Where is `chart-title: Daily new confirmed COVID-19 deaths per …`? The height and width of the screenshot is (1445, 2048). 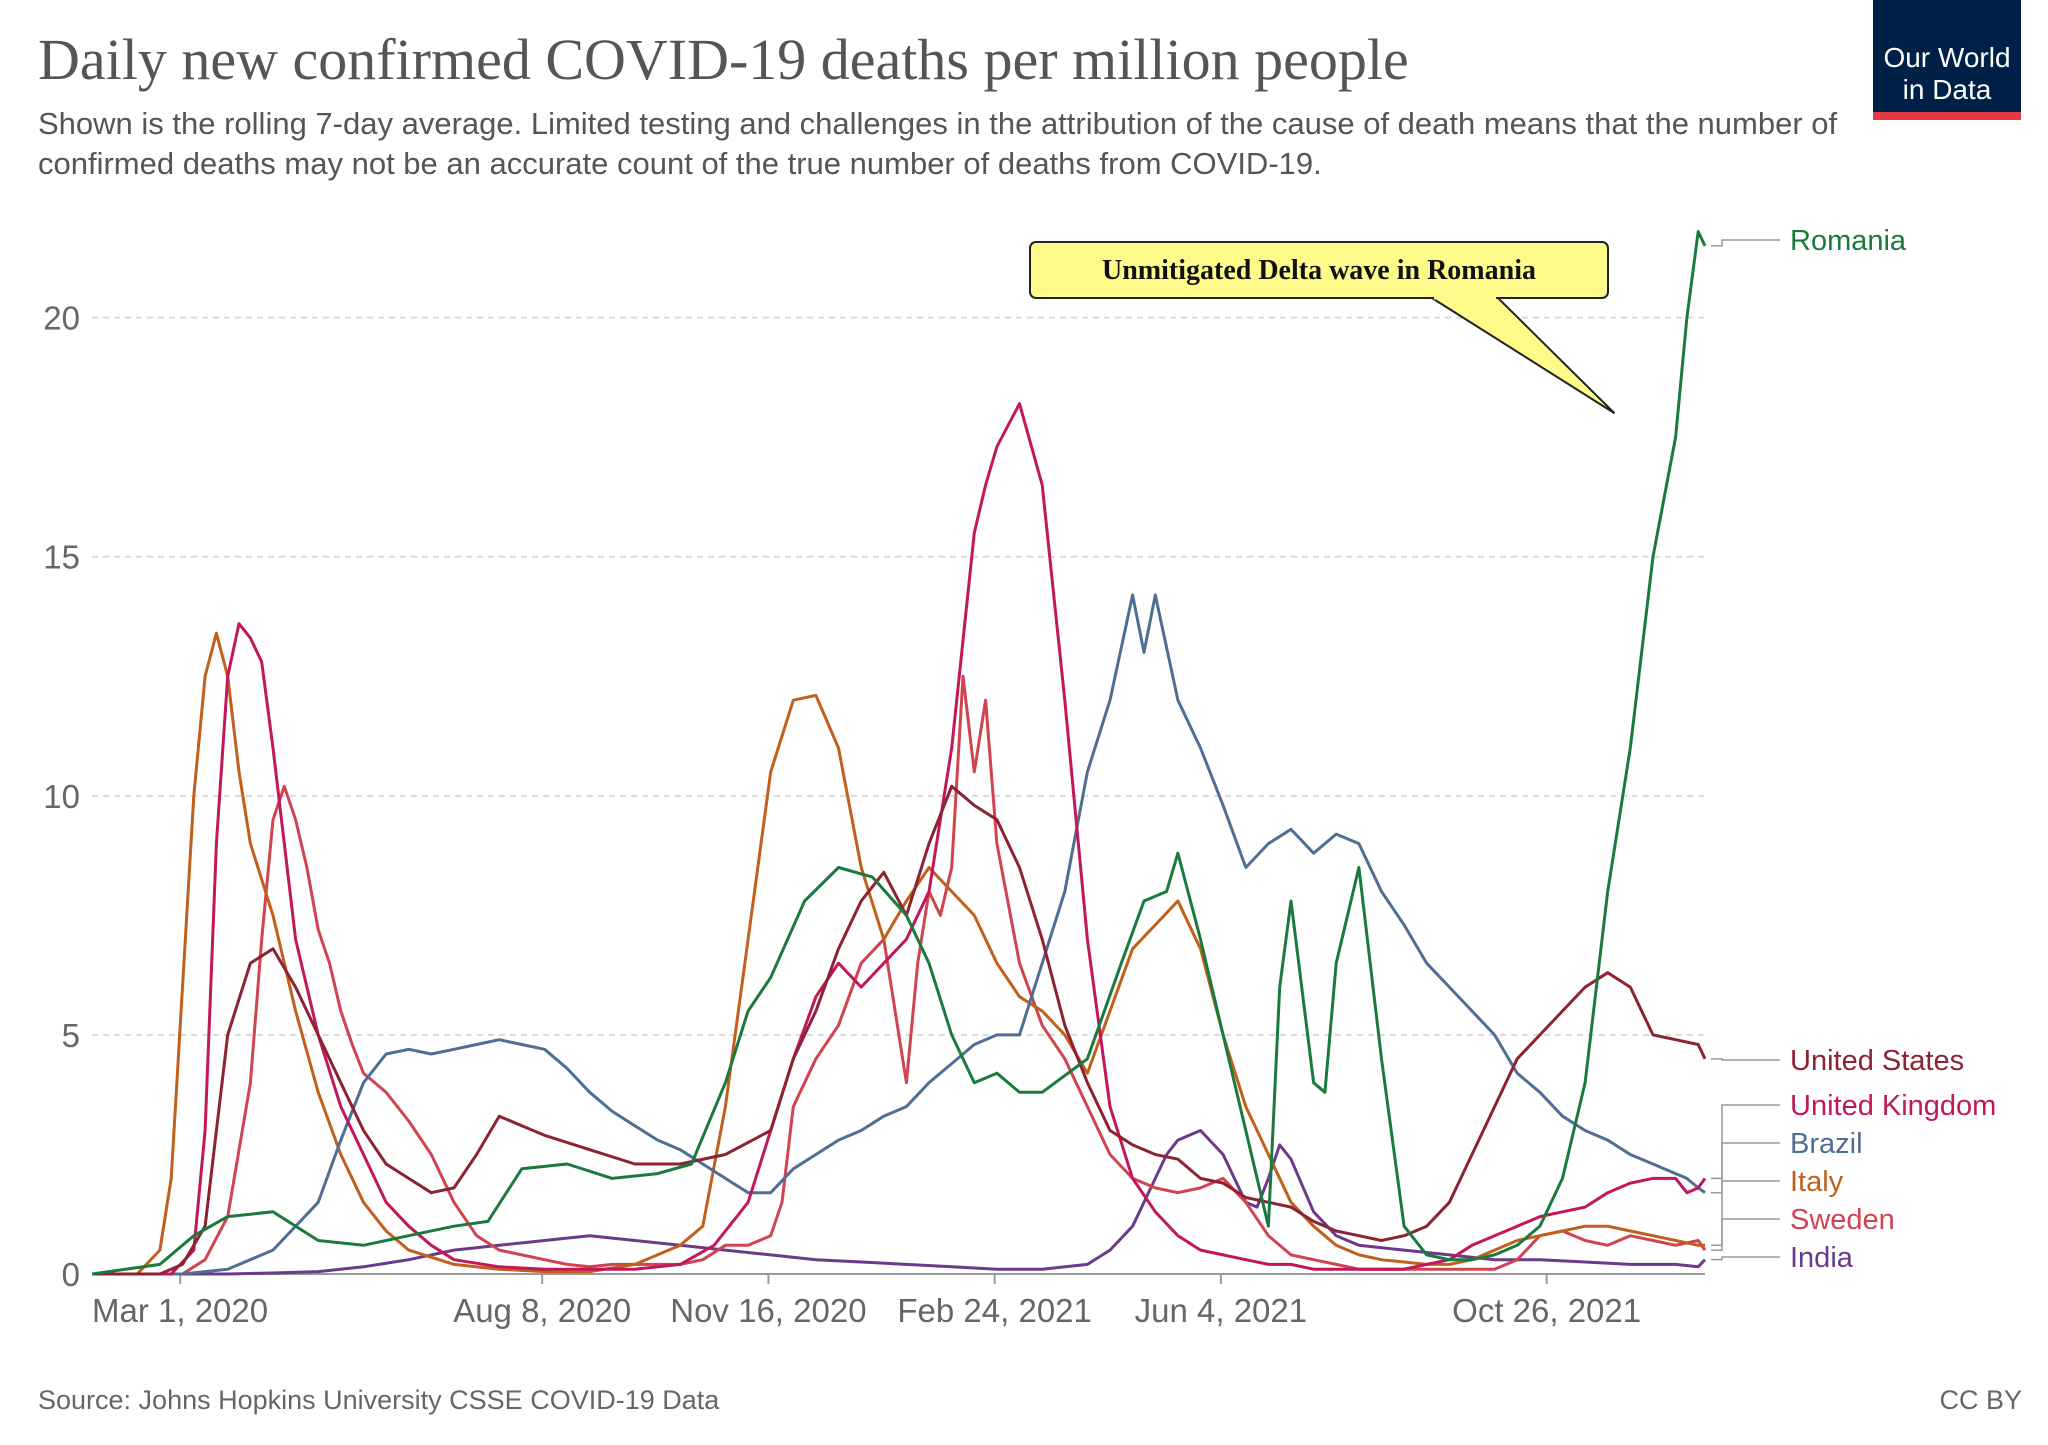
chart-title: Daily new confirmed COVID-19 deaths per … is located at coordinates (723, 59).